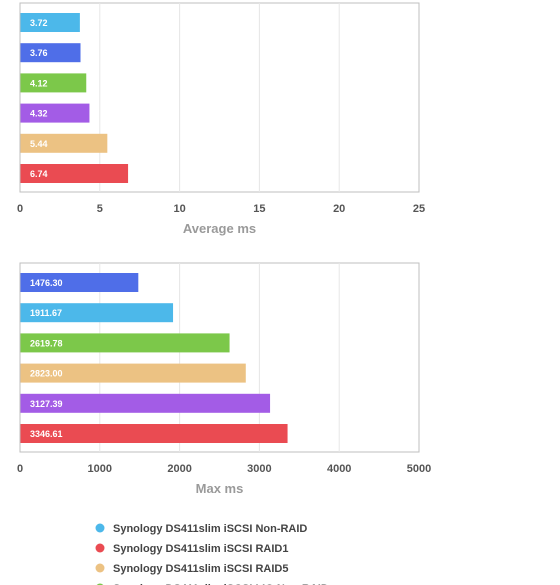 The image size is (560, 585). I want to click on bar-value-label: 3127.39, so click(46, 404).